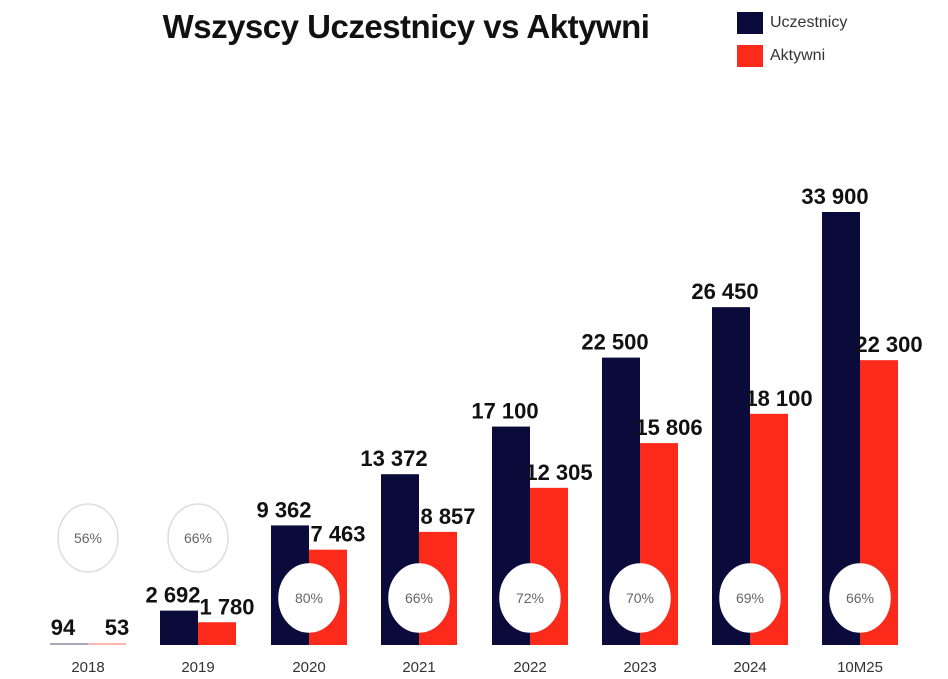 The width and height of the screenshot is (948, 679). I want to click on category-label: 2022, so click(529, 667).